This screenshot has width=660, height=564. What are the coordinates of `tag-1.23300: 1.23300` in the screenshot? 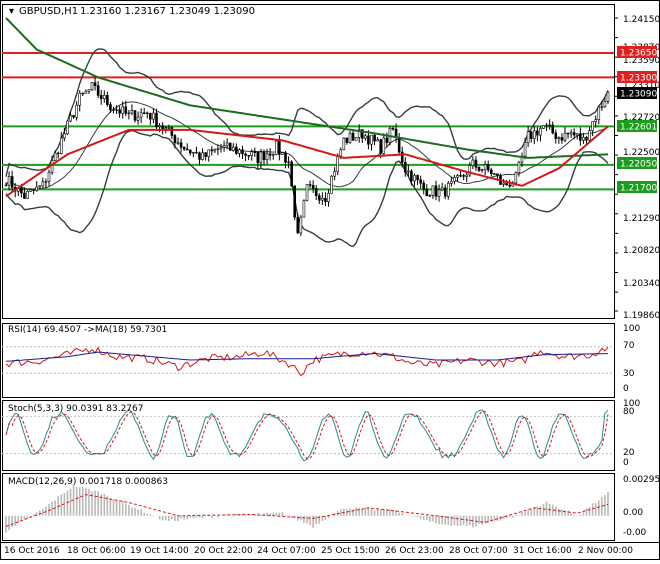 It's located at (638, 79).